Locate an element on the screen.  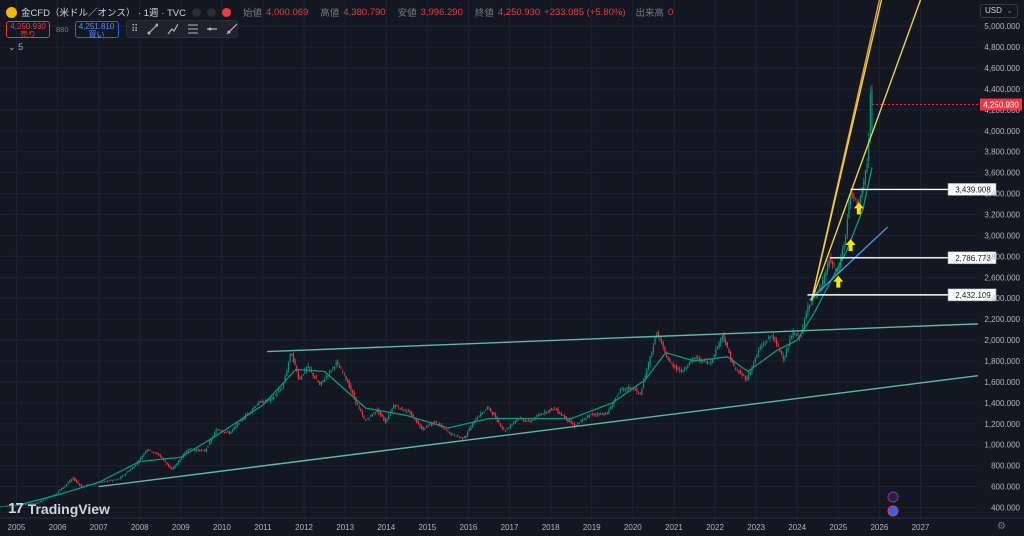
x-tick-label: 2025 is located at coordinates (838, 527).